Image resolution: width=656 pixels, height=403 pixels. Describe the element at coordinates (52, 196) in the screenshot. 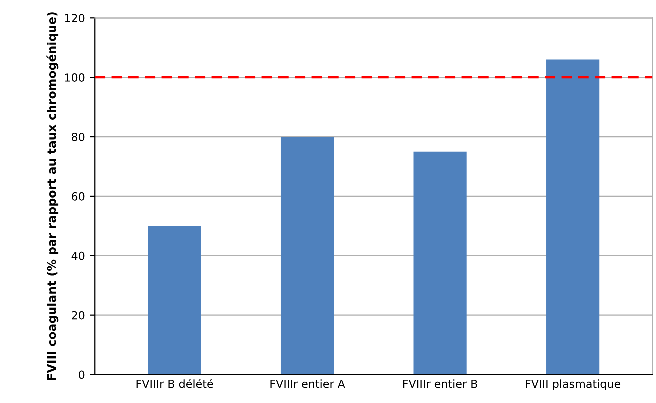

I see `y-axis-title: FVIII coagulant (% par rapport au taux chromogénique)` at that location.